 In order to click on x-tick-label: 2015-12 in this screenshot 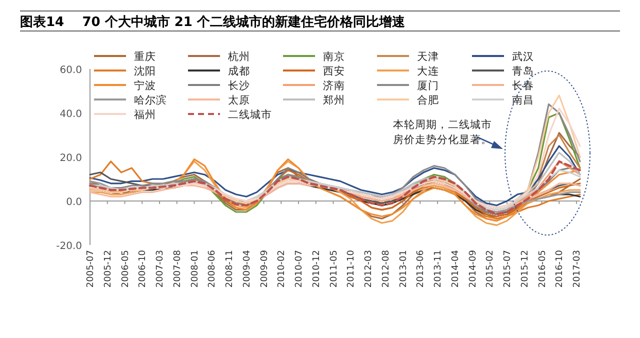, I will do `click(525, 269)`.